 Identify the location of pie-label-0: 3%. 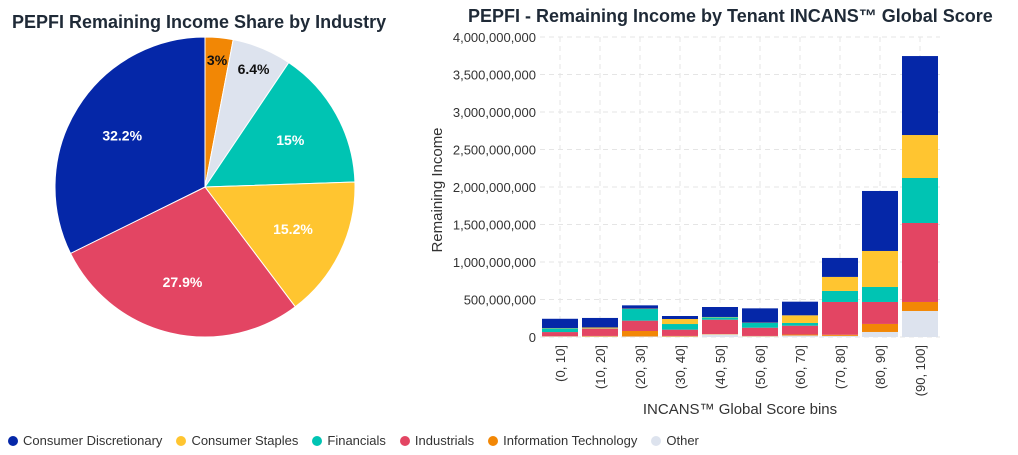
(217, 60).